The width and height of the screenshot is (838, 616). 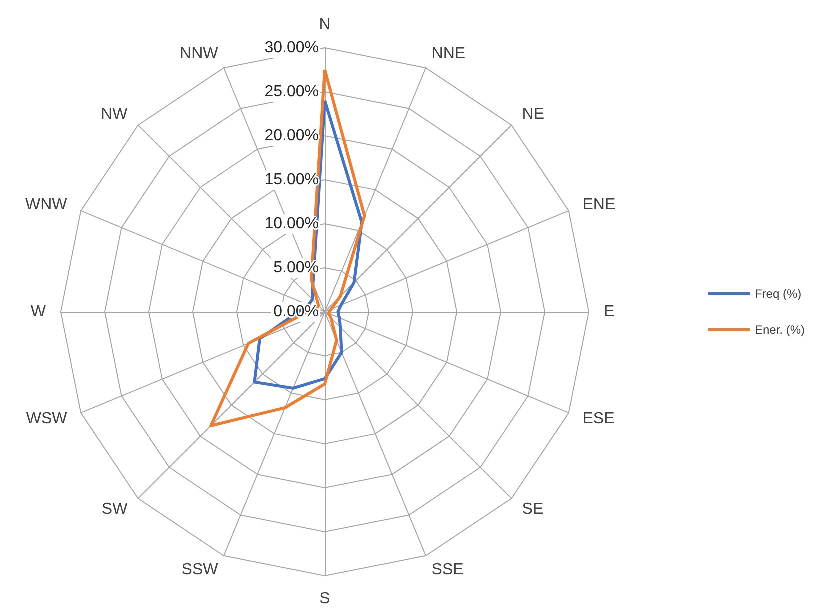 I want to click on spoke-label: W, so click(x=38, y=312).